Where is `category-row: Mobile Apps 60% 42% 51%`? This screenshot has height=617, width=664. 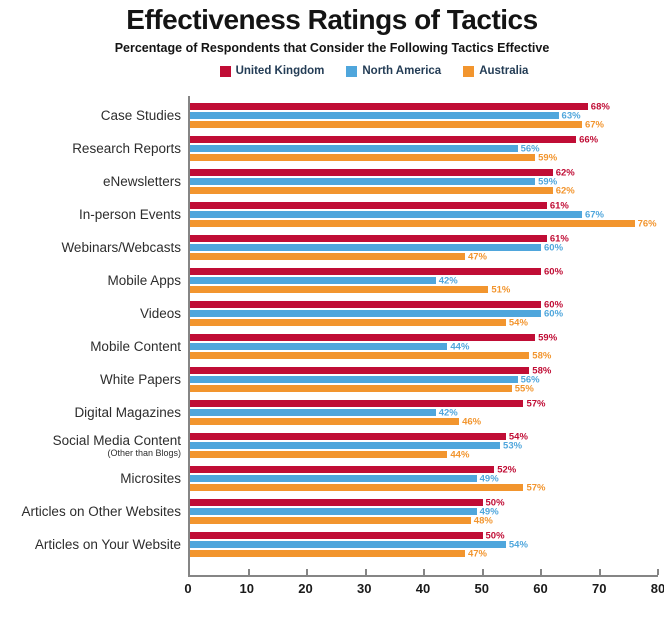 category-row: Mobile Apps 60% 42% 51% is located at coordinates (329, 280).